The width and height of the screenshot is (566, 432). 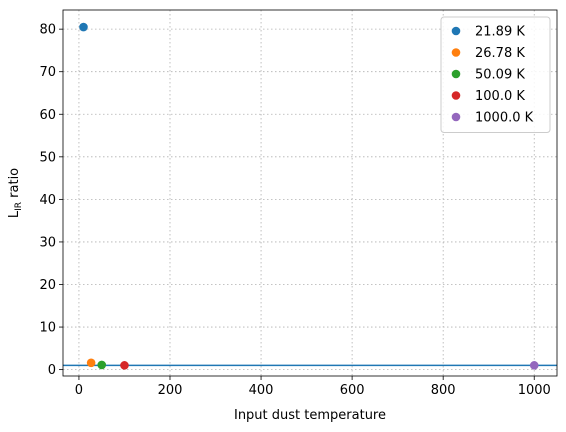 I want to click on y-tick-label: 50, so click(x=47, y=157).